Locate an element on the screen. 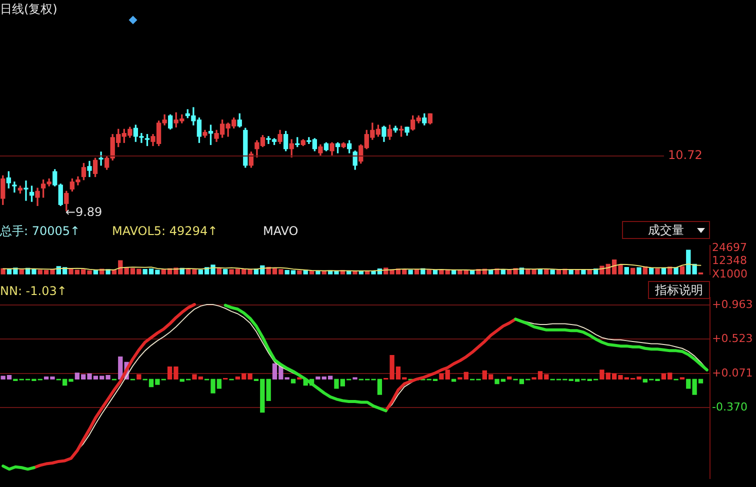  annotation: NN: -1.03↑ is located at coordinates (33, 291).